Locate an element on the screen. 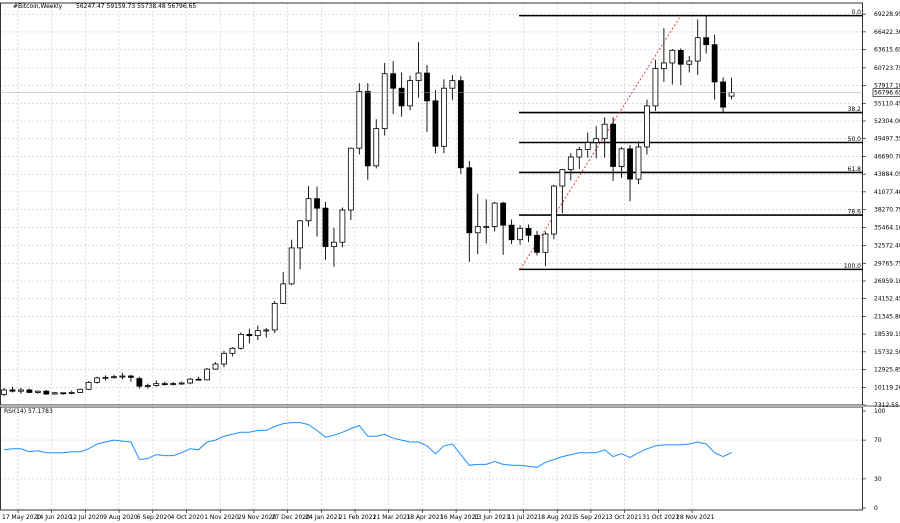 The image size is (900, 523). time-tick-label: 27 Dec 2020 is located at coordinates (291, 517).